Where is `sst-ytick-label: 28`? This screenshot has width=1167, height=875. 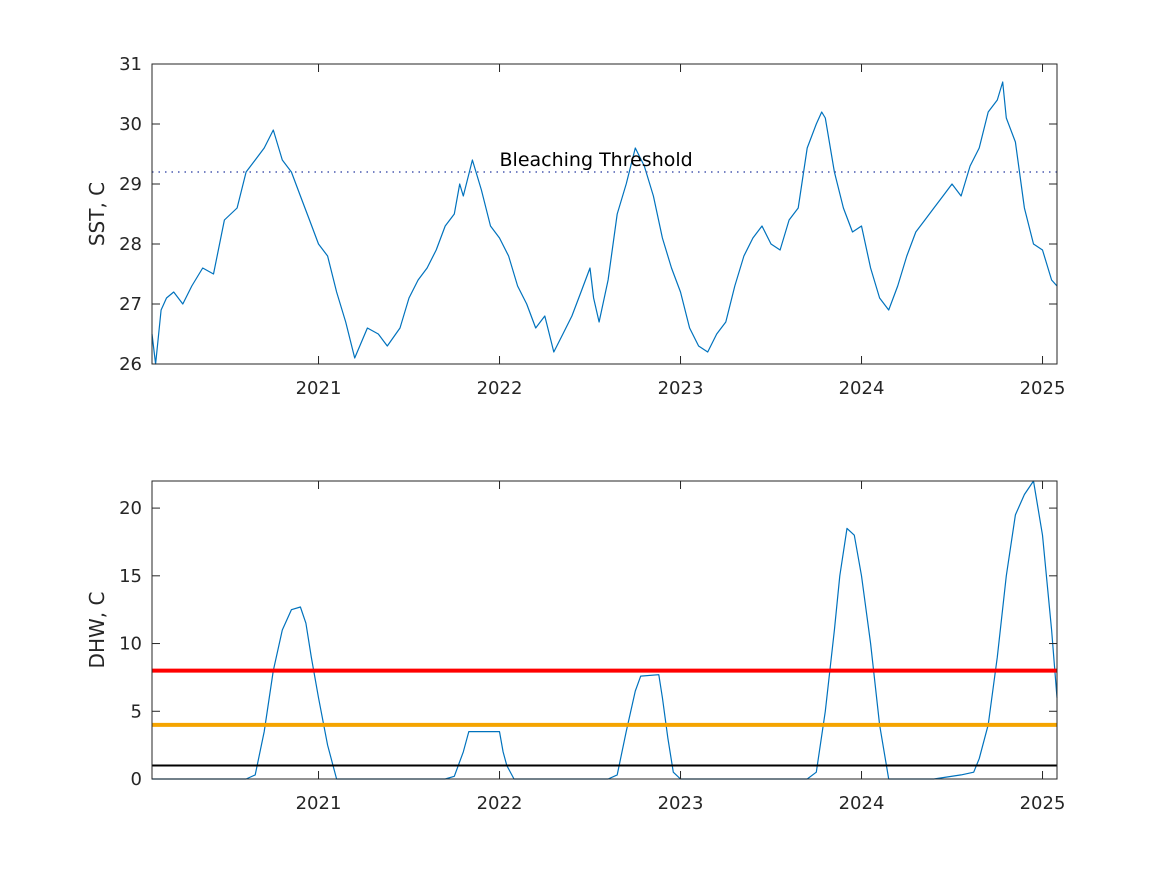 sst-ytick-label: 28 is located at coordinates (130, 244).